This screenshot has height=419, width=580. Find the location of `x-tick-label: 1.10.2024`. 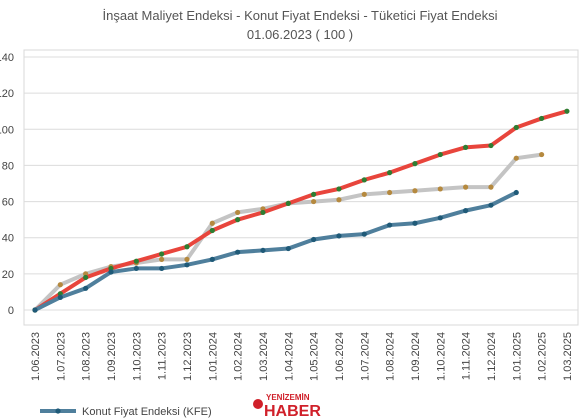

x-tick-label: 1.10.2024 is located at coordinates (441, 356).